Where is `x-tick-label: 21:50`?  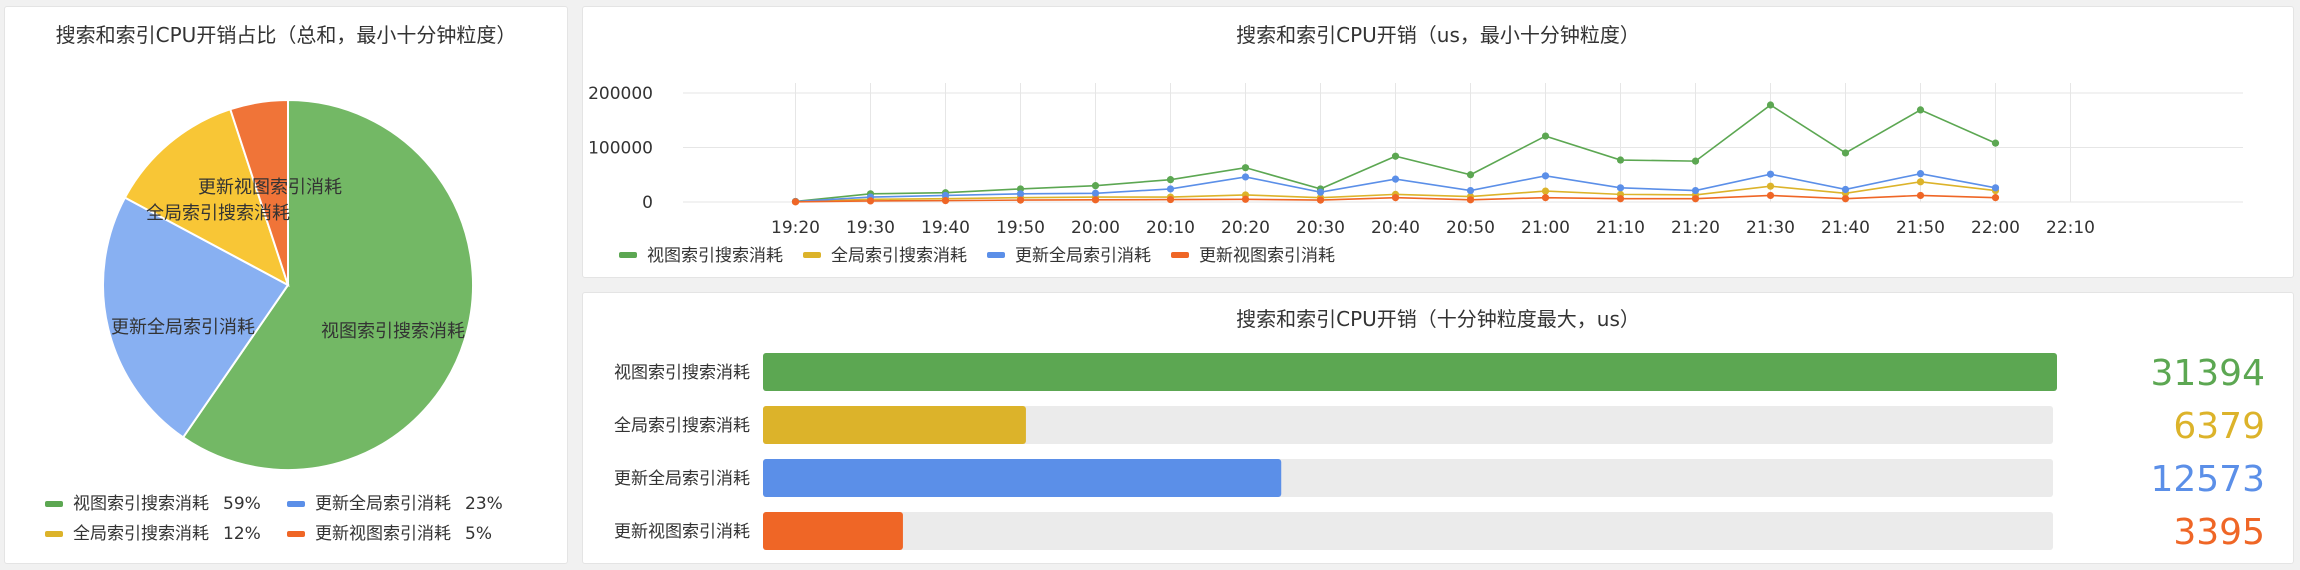
x-tick-label: 21:50 is located at coordinates (1920, 228).